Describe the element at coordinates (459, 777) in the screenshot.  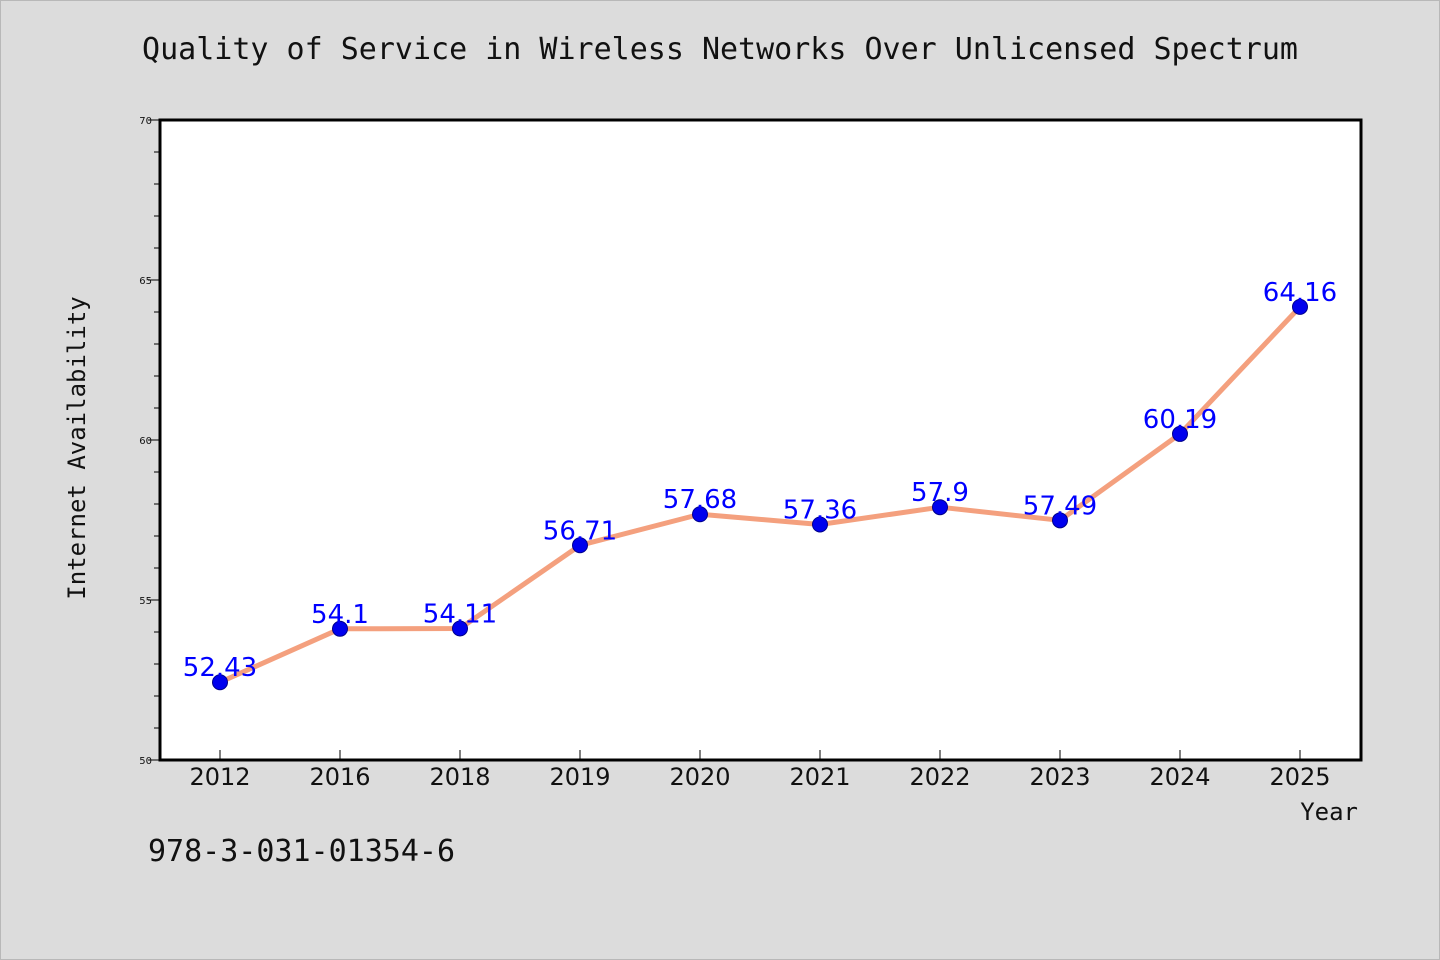
I see `x-tick-label: 2018` at that location.